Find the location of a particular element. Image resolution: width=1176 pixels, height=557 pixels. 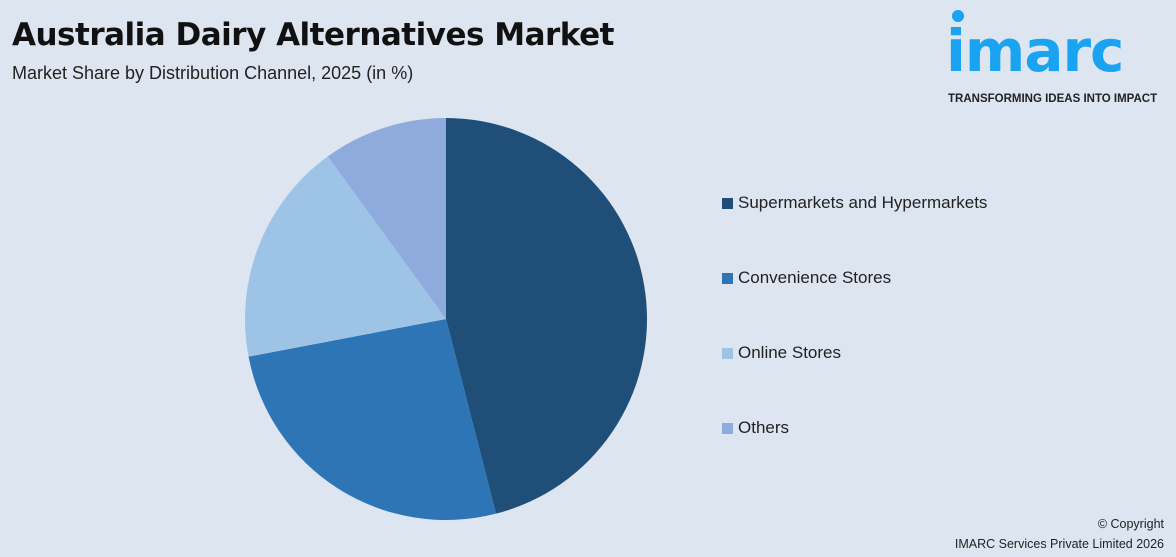

legend-item: Convenience Stores is located at coordinates (854, 278).